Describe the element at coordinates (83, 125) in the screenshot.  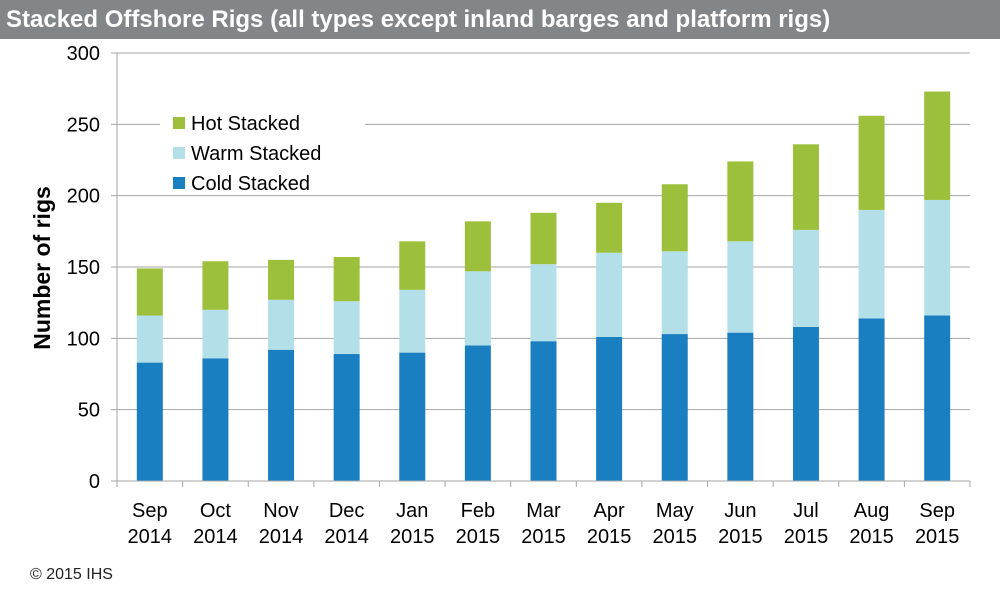
I see `y-tick-label: 250` at that location.